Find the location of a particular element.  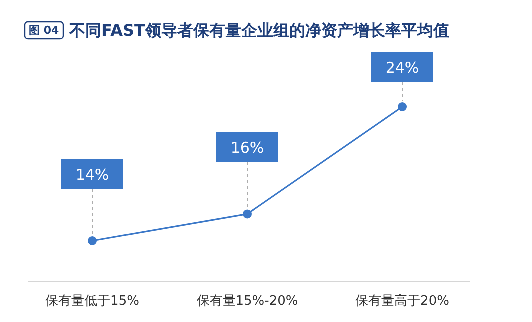

data-label: 24% is located at coordinates (403, 68).